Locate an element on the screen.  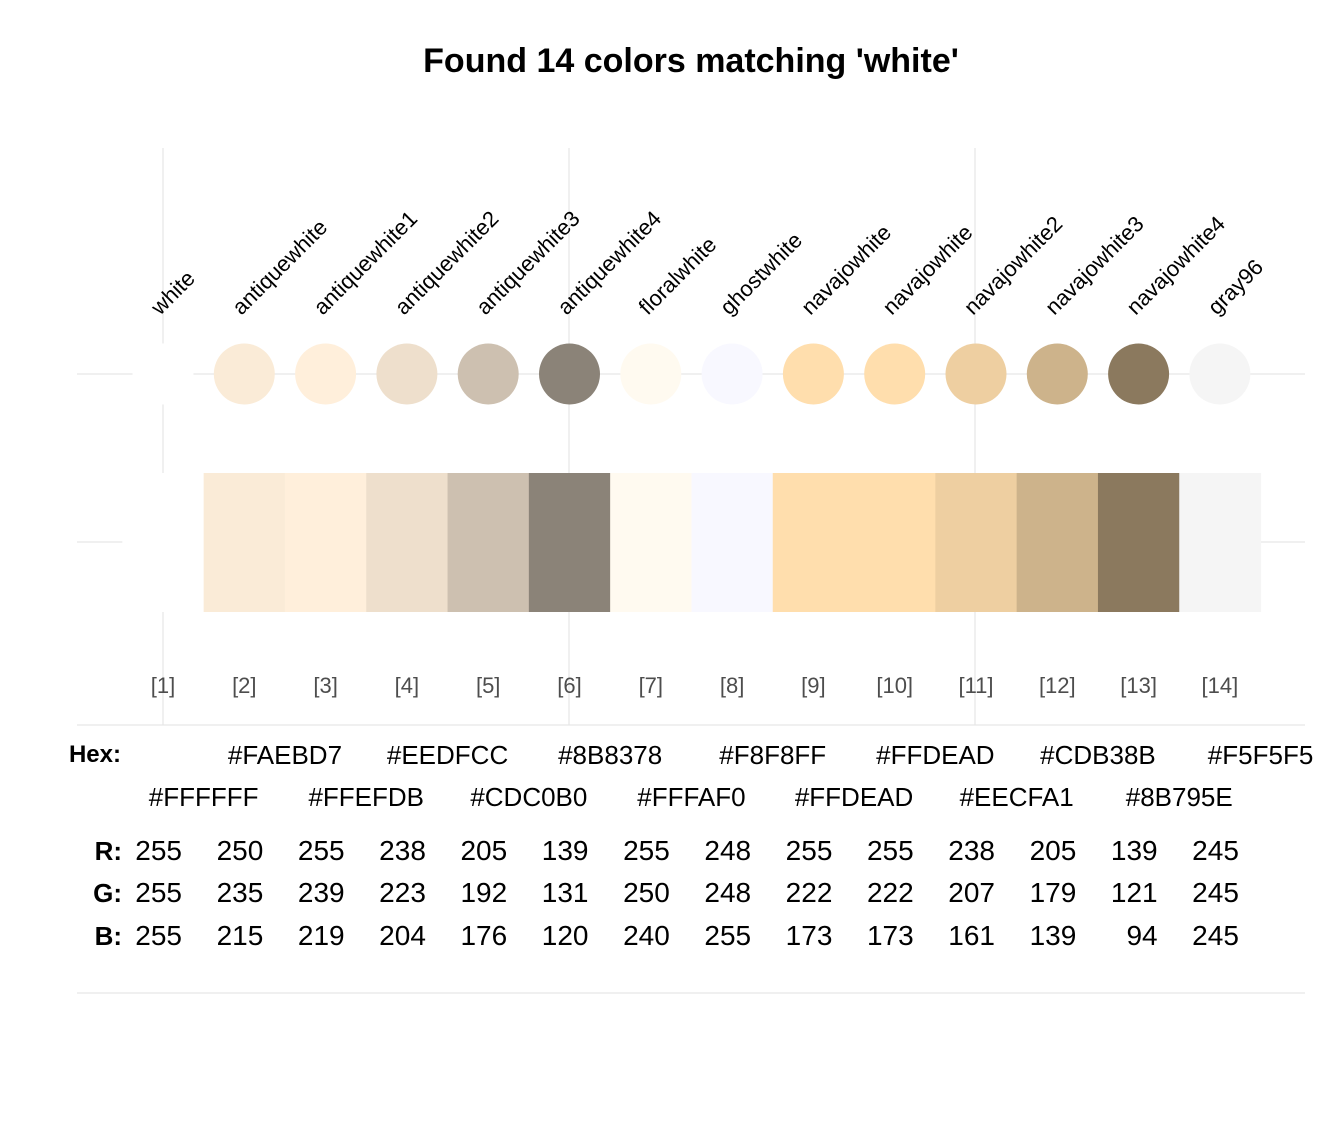
color-bars is located at coordinates (692, 542).